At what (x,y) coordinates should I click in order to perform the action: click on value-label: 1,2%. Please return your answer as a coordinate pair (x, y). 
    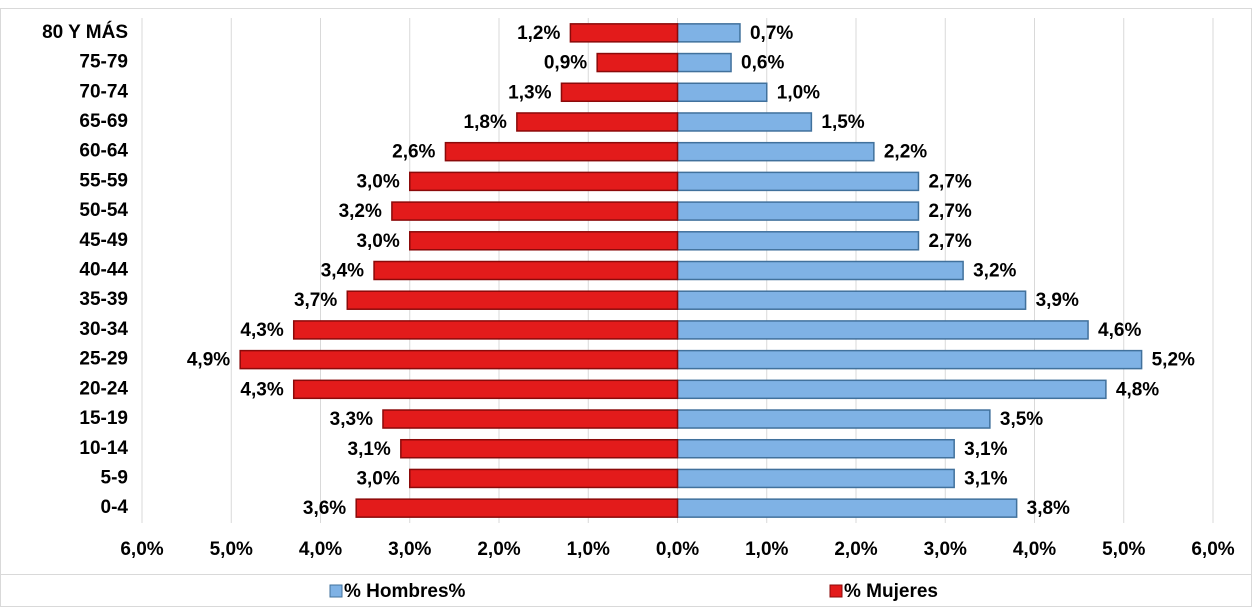
    Looking at the image, I should click on (538, 33).